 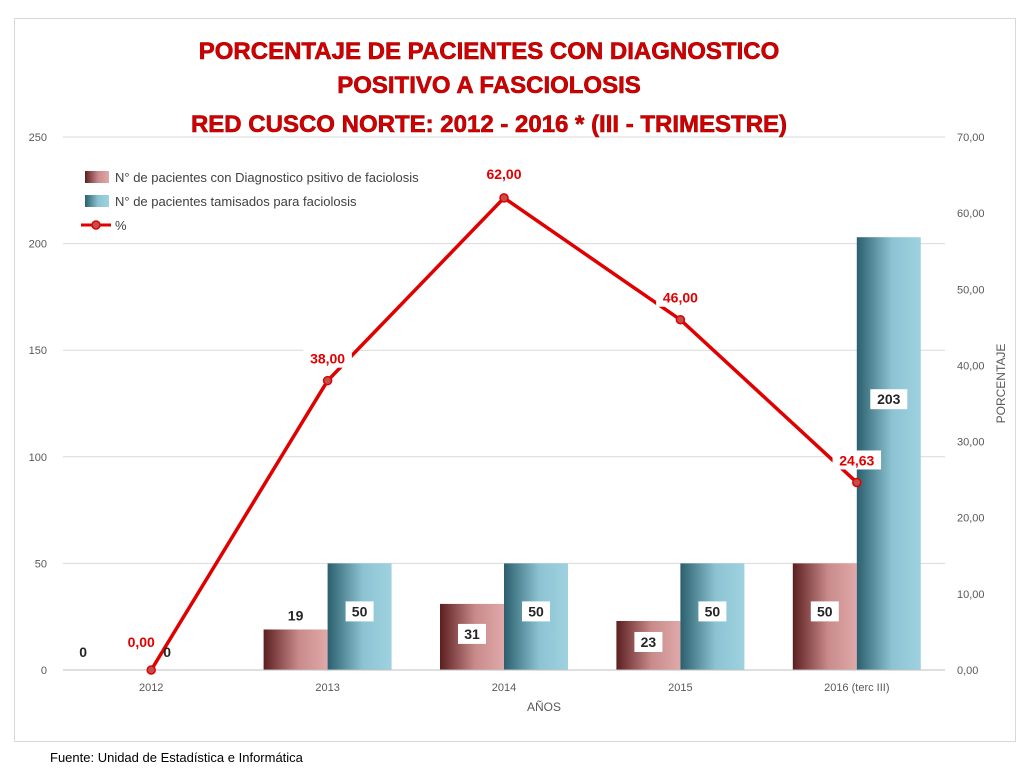 I want to click on bar-label-diagnosed: 23, so click(x=648, y=641).